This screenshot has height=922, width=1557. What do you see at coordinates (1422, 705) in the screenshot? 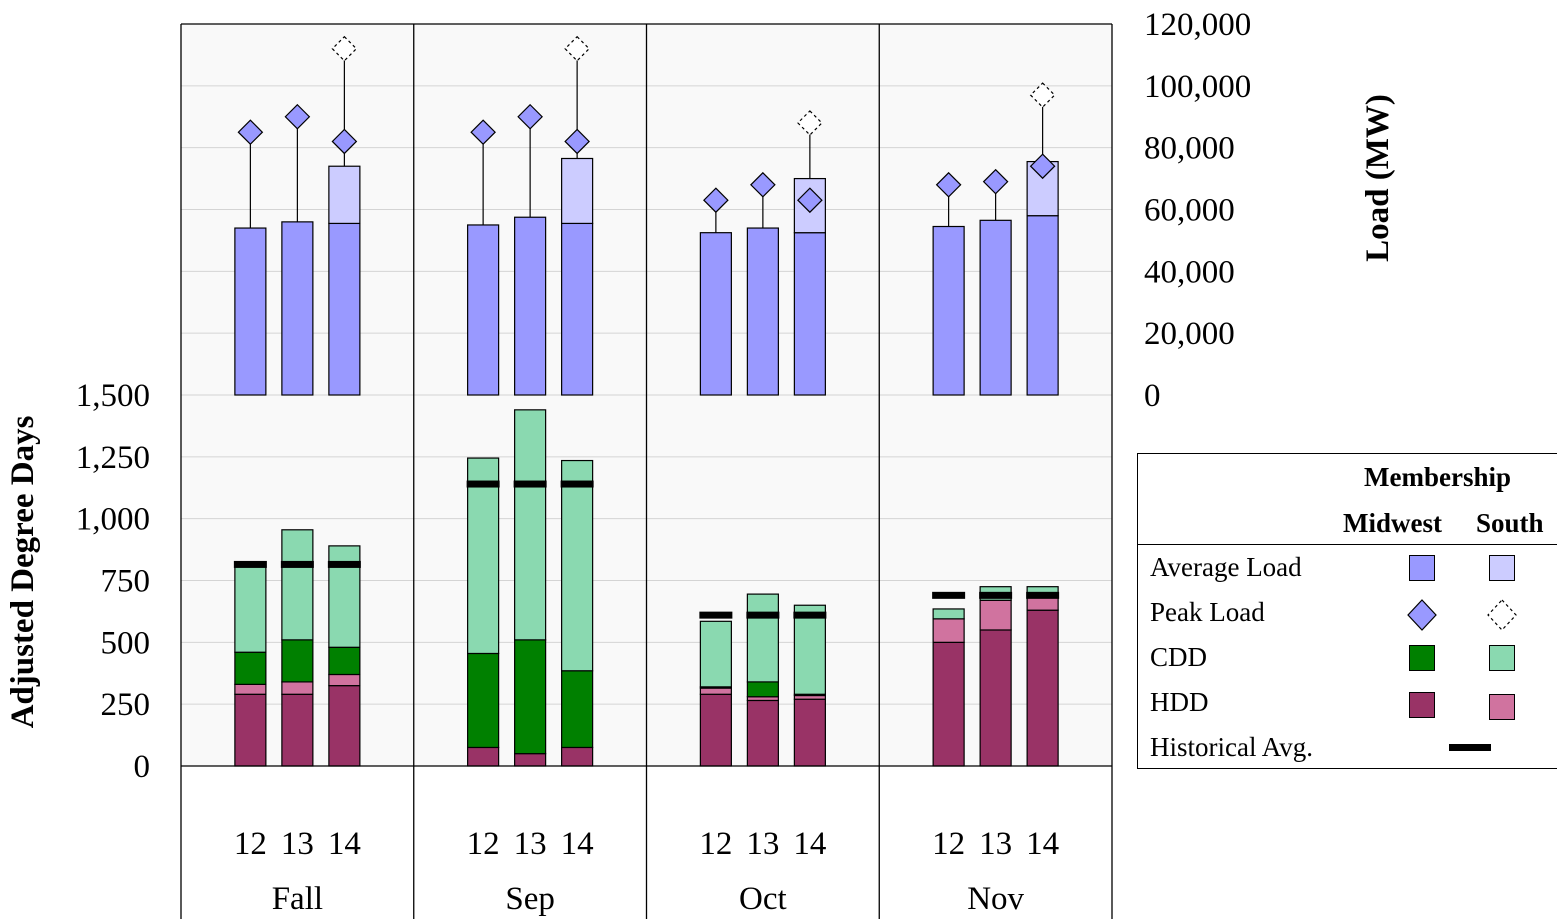
I see `swatch-hdd-midwest` at bounding box center [1422, 705].